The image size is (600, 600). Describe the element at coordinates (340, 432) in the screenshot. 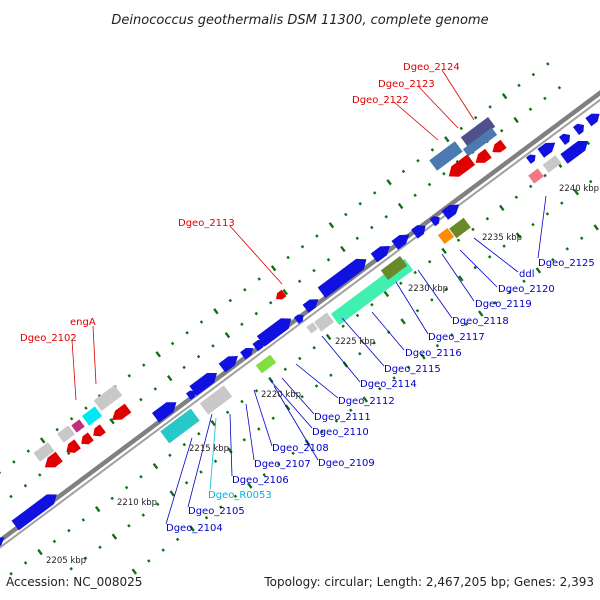

I see `label-dgeo-2110: Dgeo_2110` at that location.